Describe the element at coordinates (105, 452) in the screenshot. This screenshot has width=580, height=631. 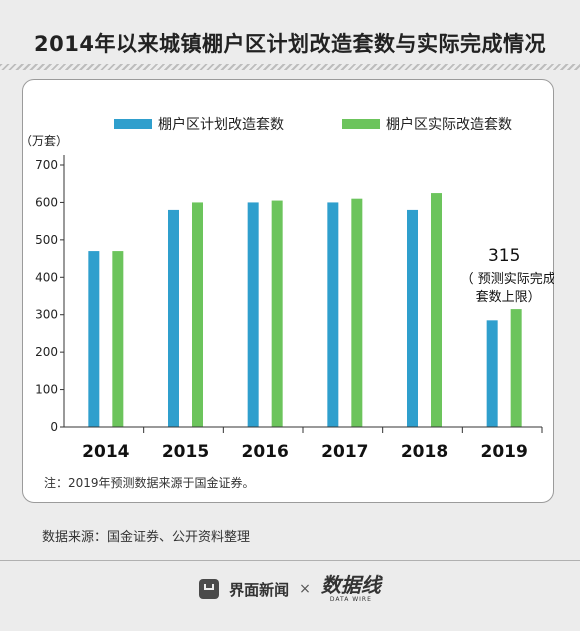
I see `x-tick-label: 2014` at that location.